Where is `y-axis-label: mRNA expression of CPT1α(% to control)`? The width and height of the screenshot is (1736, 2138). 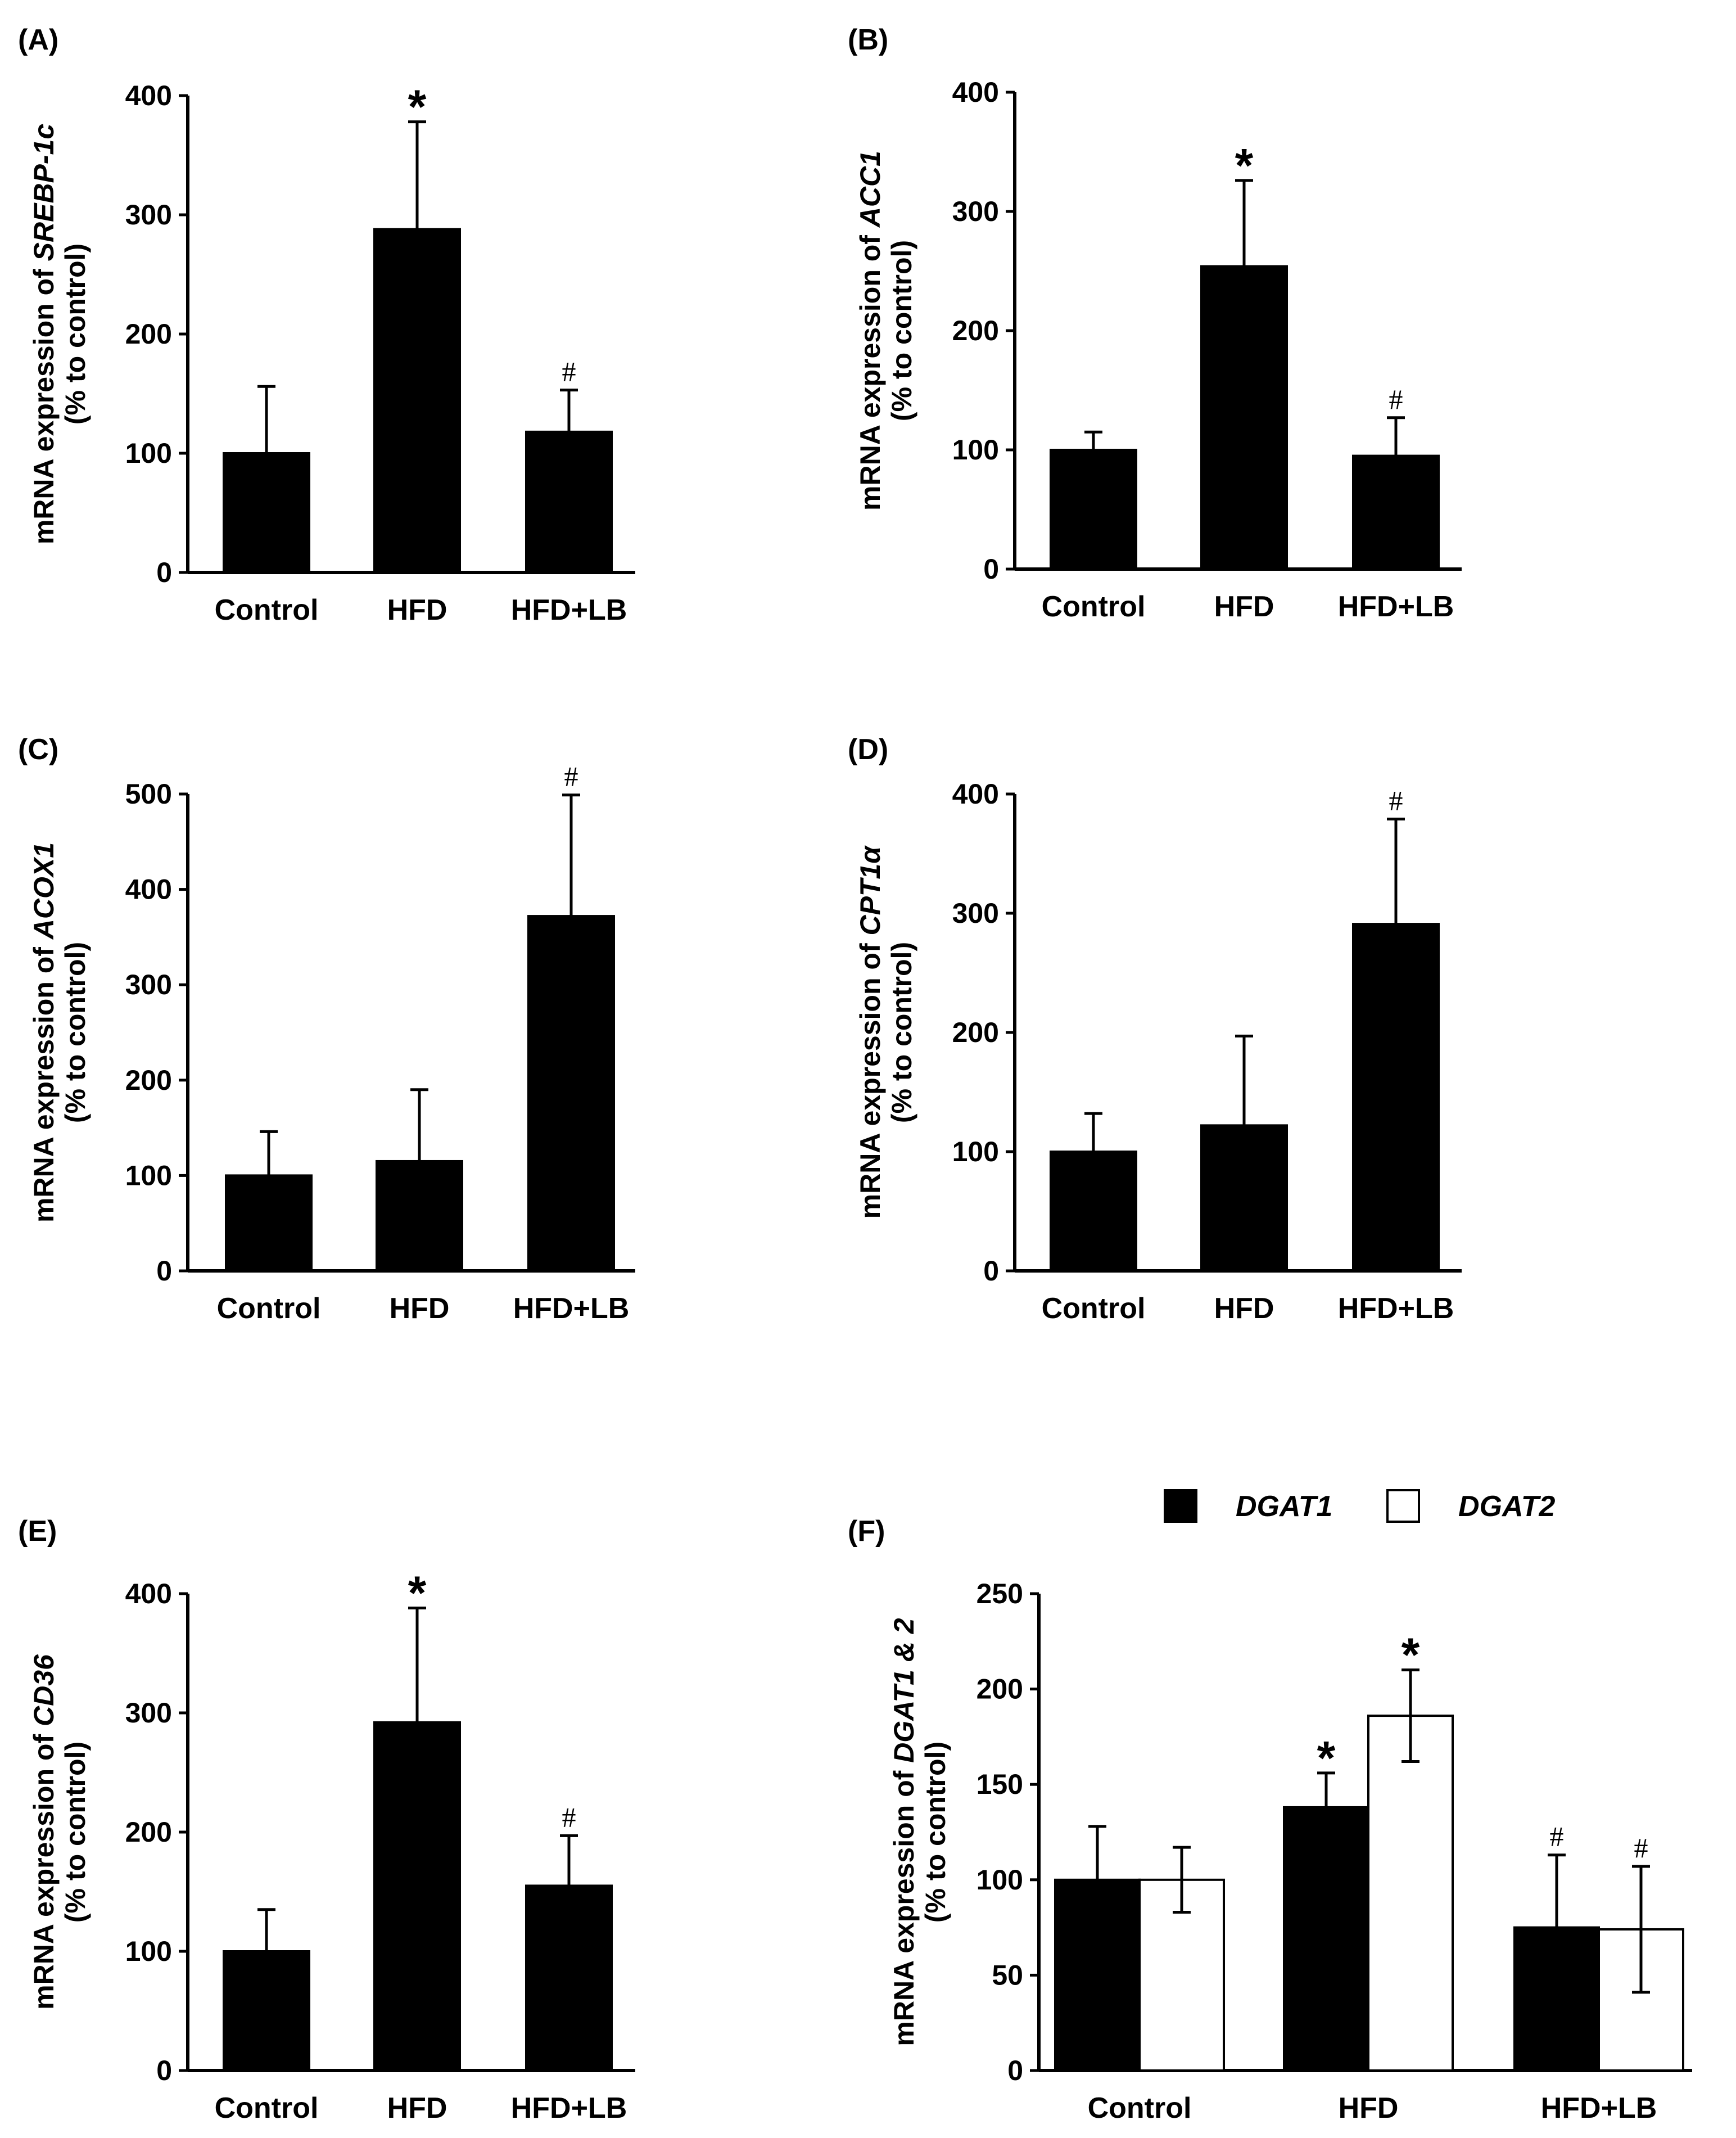
y-axis-label: mRNA expression of CPT1α(% to control) is located at coordinates (886, 1032).